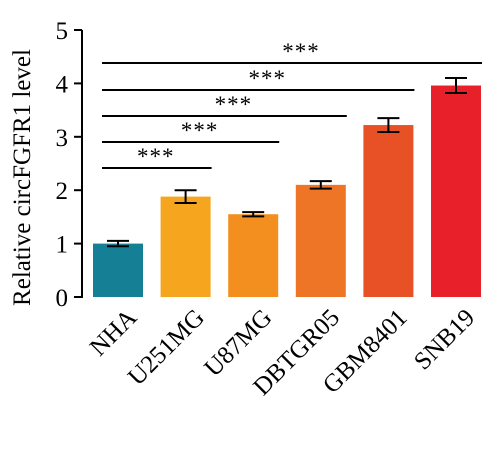  What do you see at coordinates (113, 332) in the screenshot?
I see `x-tick-label: NHA` at bounding box center [113, 332].